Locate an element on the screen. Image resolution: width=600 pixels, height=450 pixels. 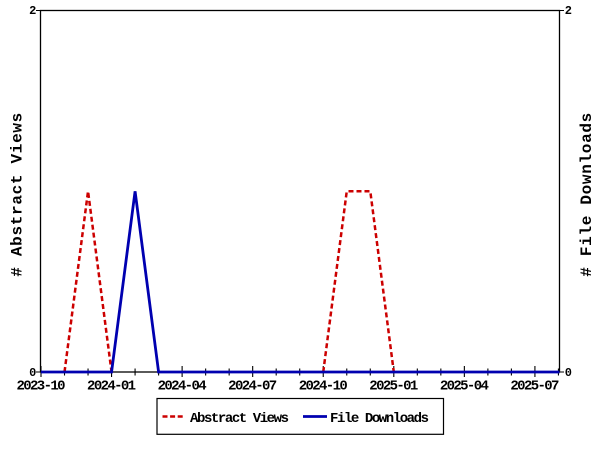
svg-text: 2024-01 is located at coordinates (111, 387).